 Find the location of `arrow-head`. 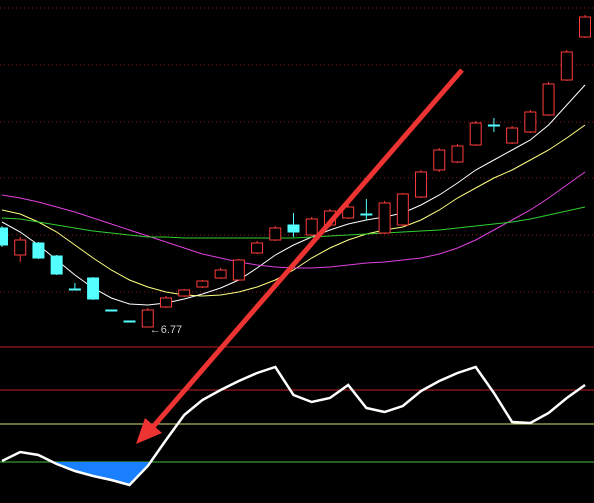

arrow-head is located at coordinates (149, 431).